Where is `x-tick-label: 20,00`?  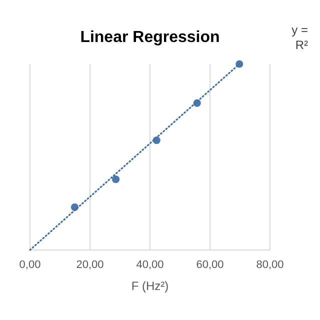
x-tick-label: 20,00 is located at coordinates (90, 265).